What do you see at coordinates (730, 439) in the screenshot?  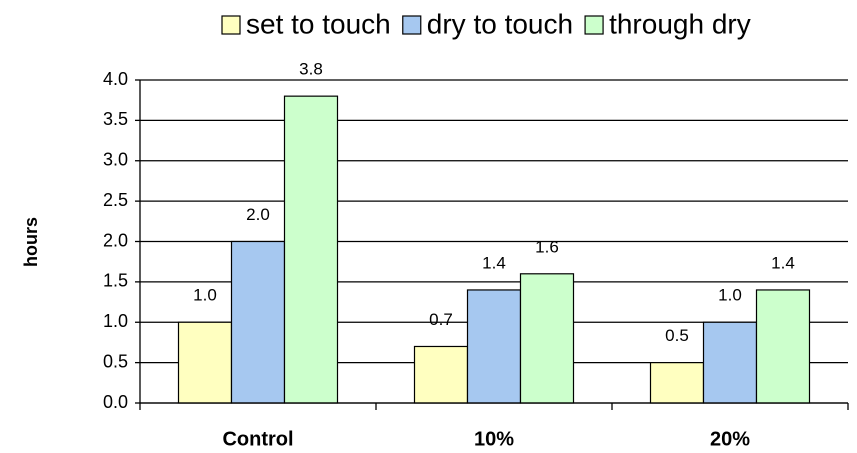 I see `x-tick-label: 20%` at bounding box center [730, 439].